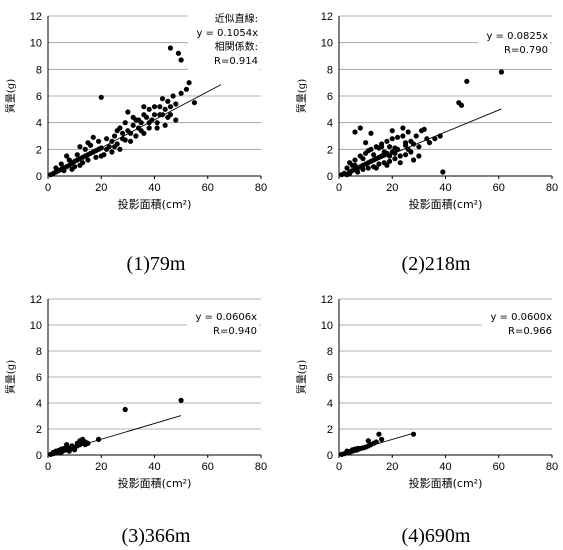 This screenshot has width=563, height=550. What do you see at coordinates (521, 317) in the screenshot?
I see `panel-4-annotation-line: y = 0.0600x` at bounding box center [521, 317].